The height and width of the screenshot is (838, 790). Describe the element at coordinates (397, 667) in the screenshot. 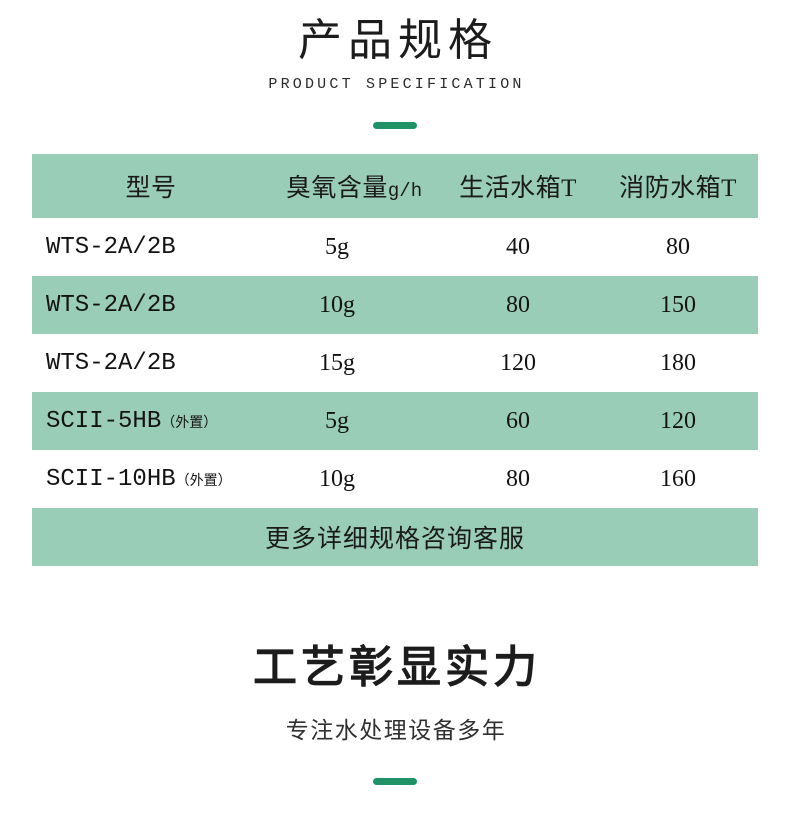

I see `bottom-title: 工艺彰显实力` at that location.